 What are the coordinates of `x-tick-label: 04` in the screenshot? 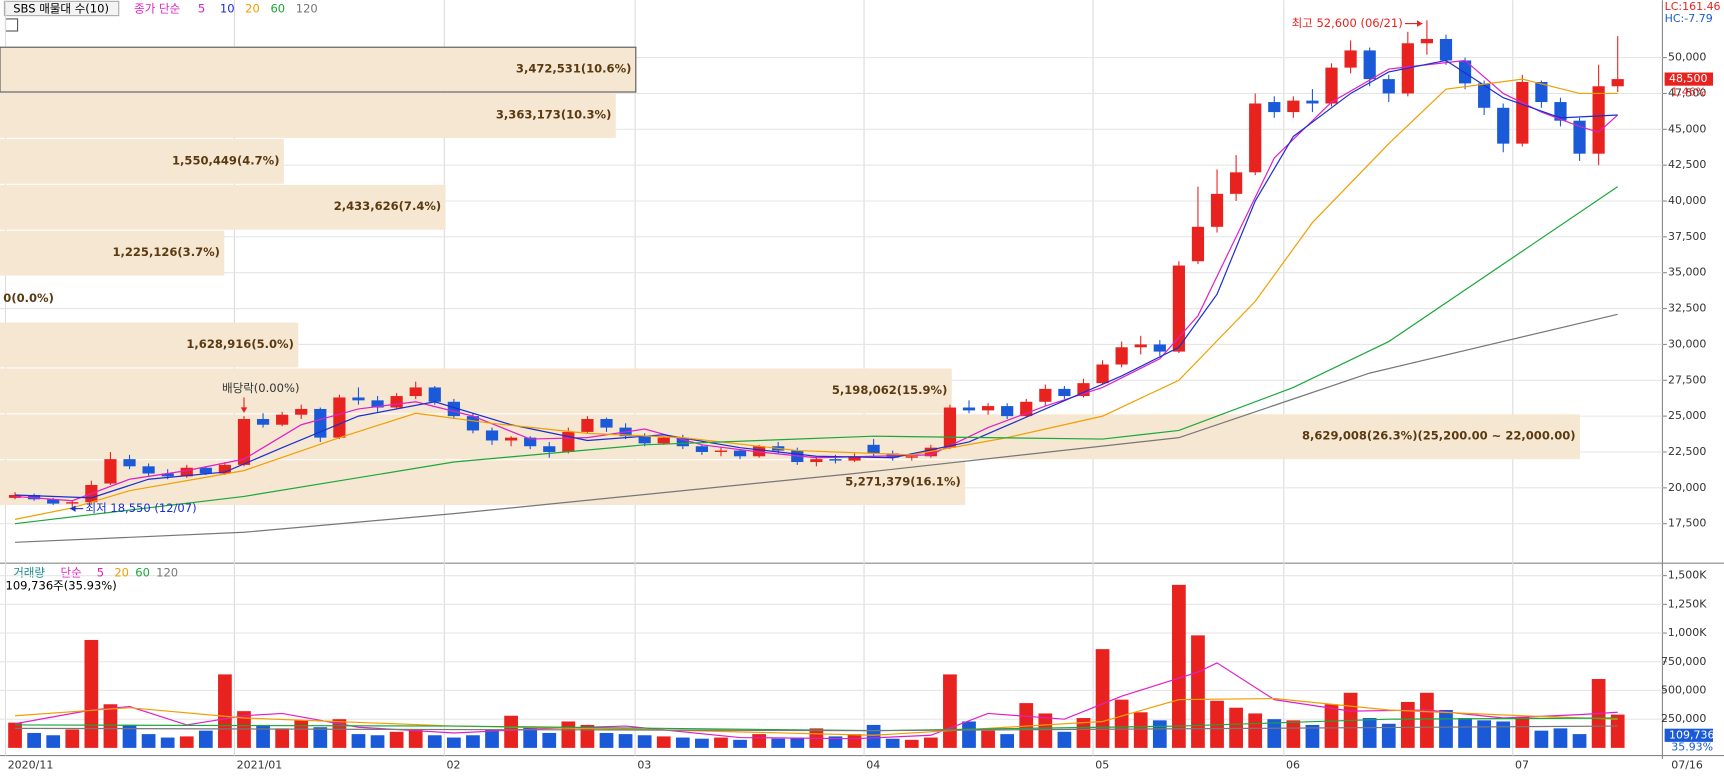 It's located at (873, 764).